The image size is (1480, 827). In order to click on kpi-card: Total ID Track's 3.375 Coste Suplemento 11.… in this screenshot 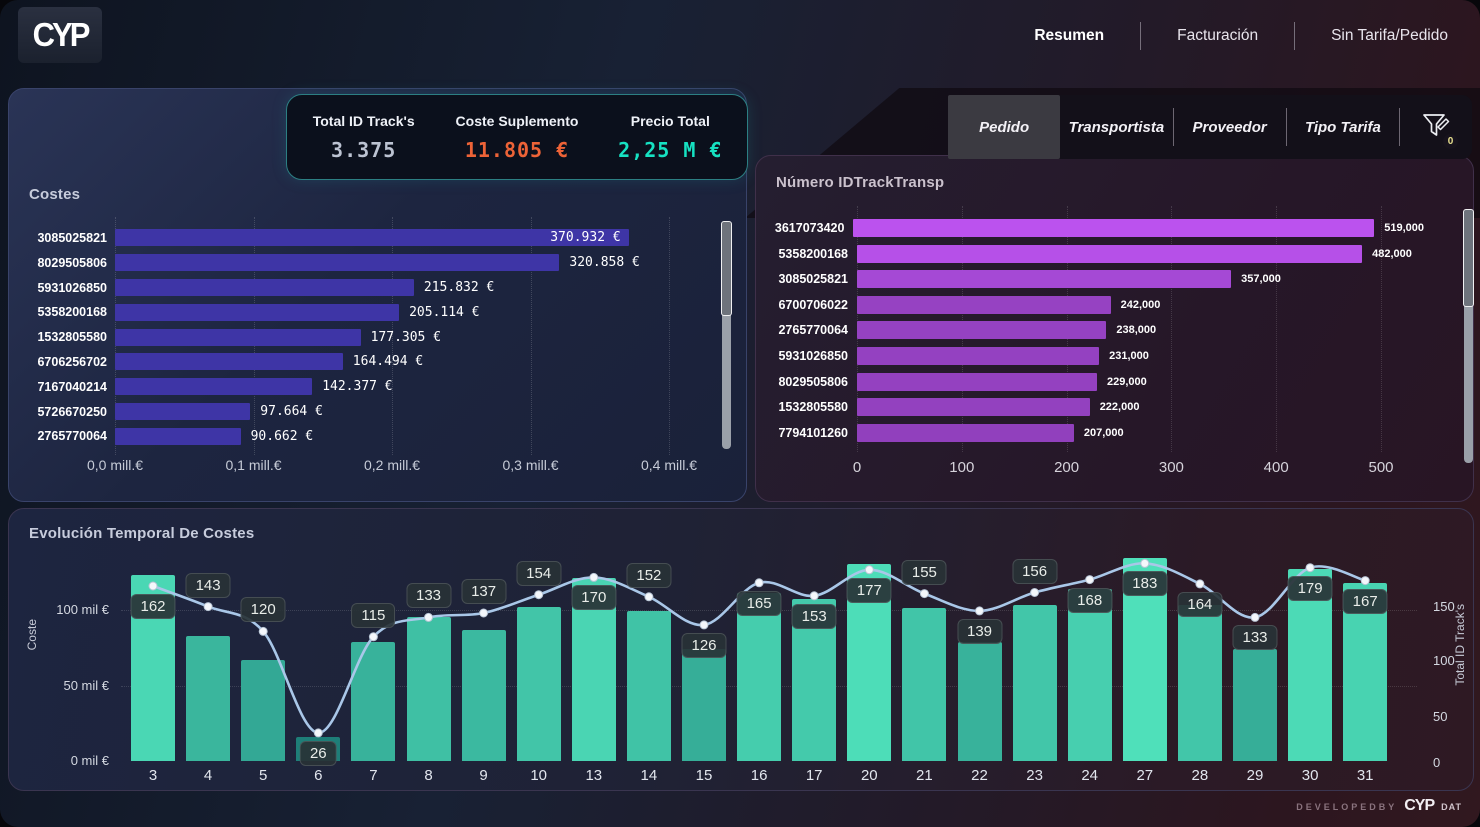, I will do `click(517, 137)`.